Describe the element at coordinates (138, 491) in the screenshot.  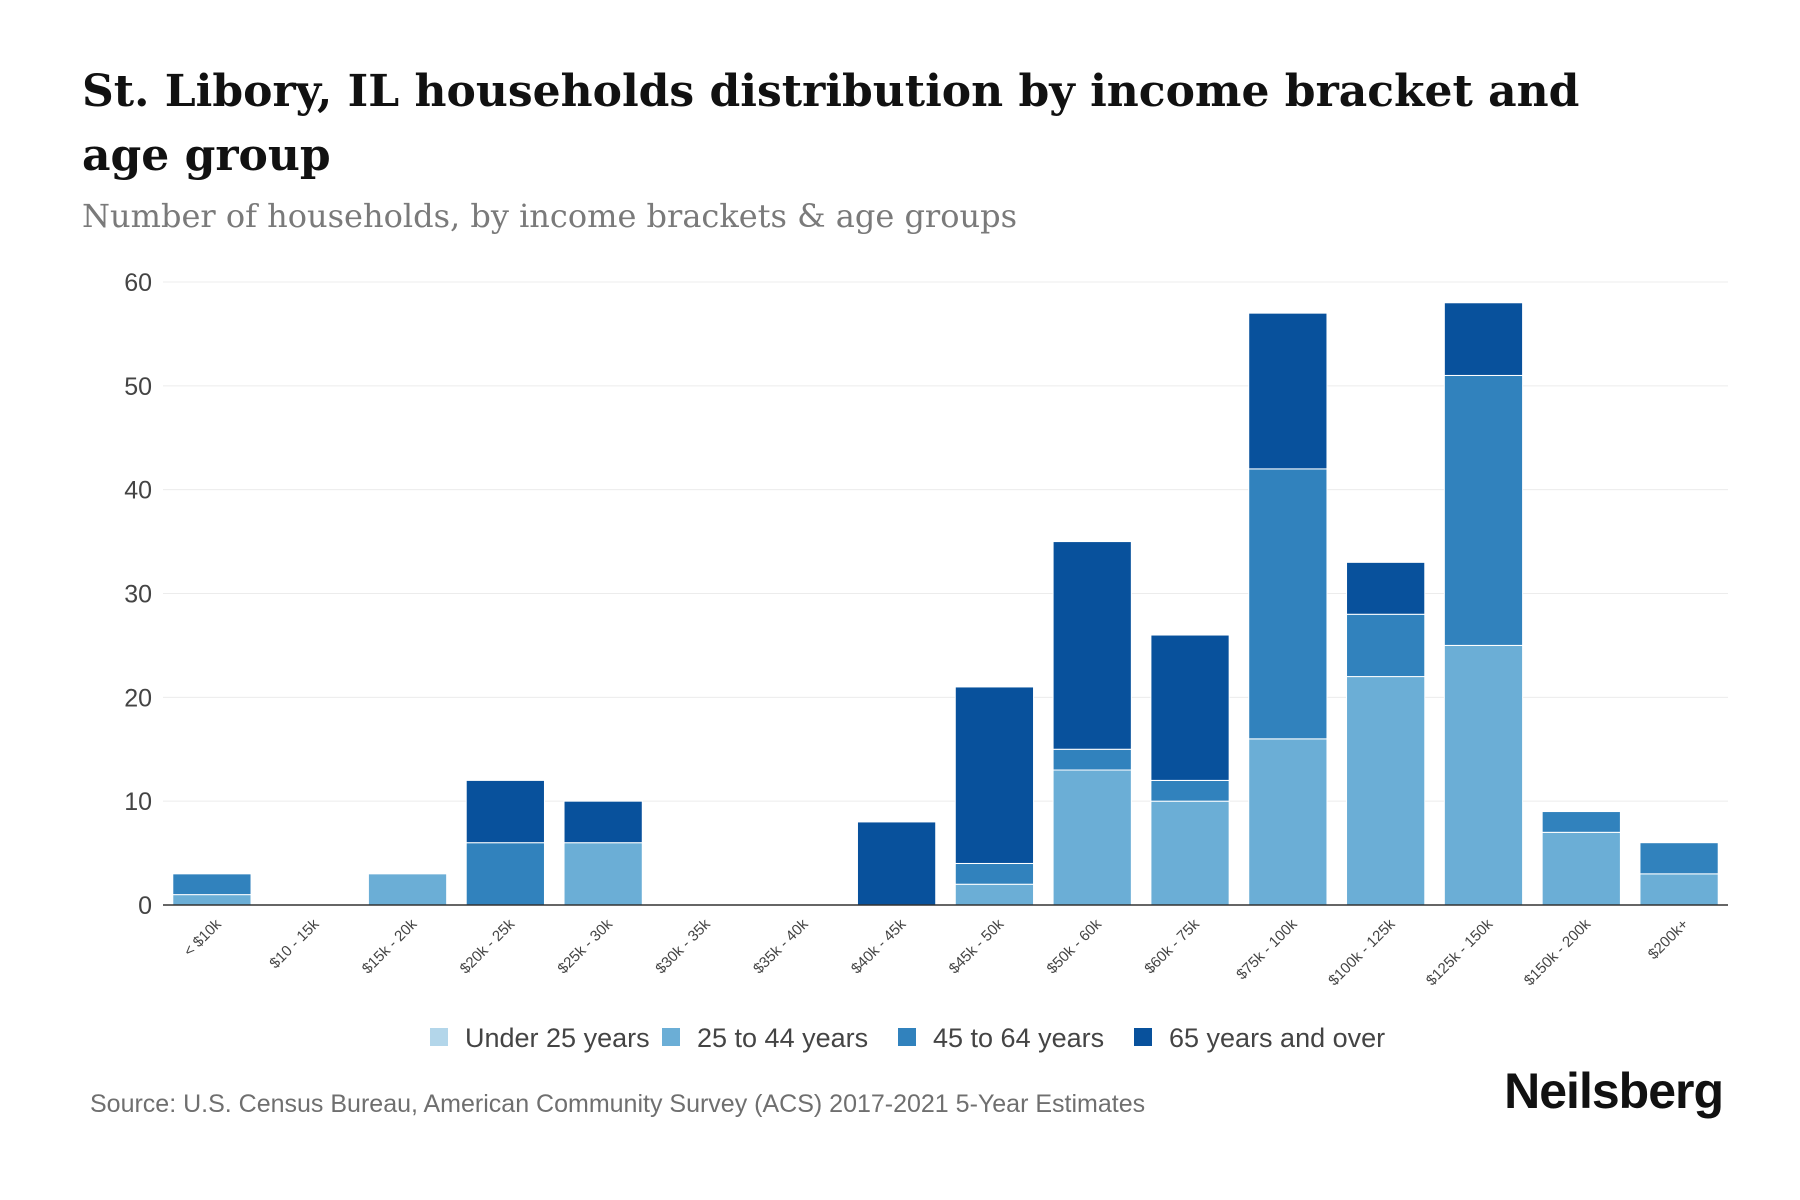
I see `y-tick-label: 40` at that location.